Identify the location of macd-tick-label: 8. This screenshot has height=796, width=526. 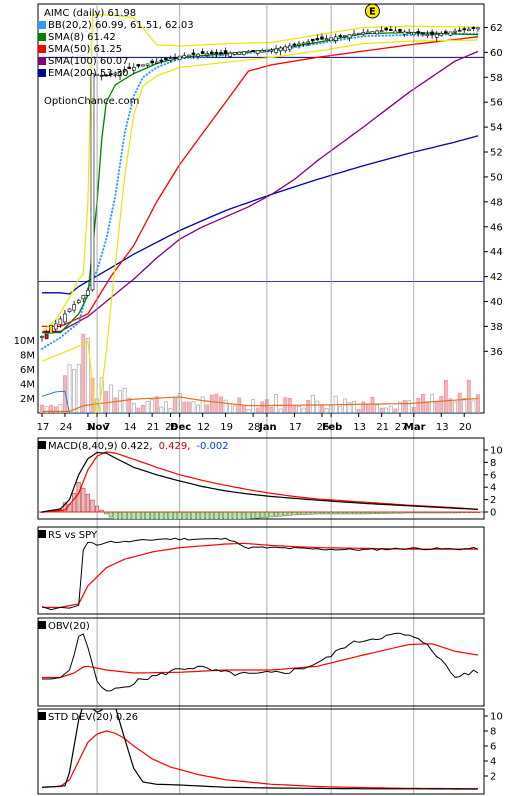
(493, 463).